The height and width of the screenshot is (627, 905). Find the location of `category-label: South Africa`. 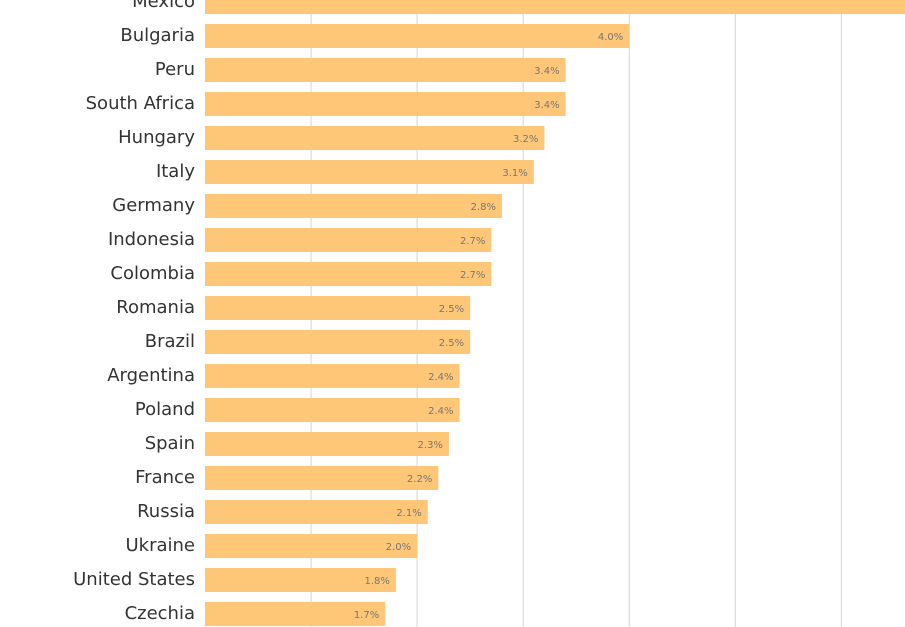

category-label: South Africa is located at coordinates (140, 103).